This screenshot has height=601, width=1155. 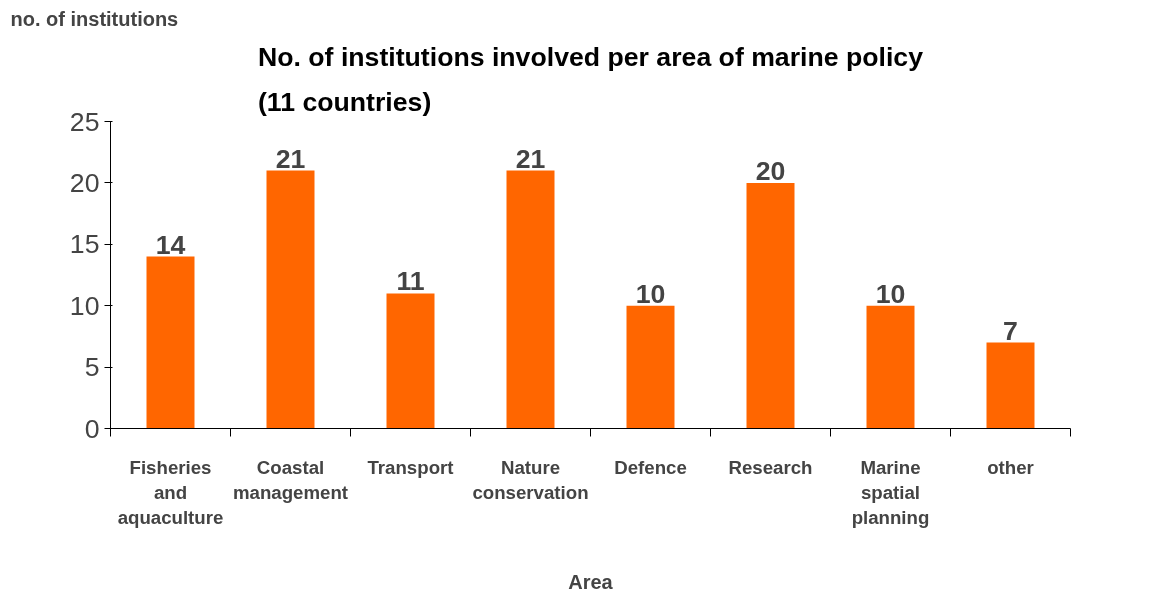 What do you see at coordinates (530, 479) in the screenshot?
I see `x-tick-label: Nature conservation` at bounding box center [530, 479].